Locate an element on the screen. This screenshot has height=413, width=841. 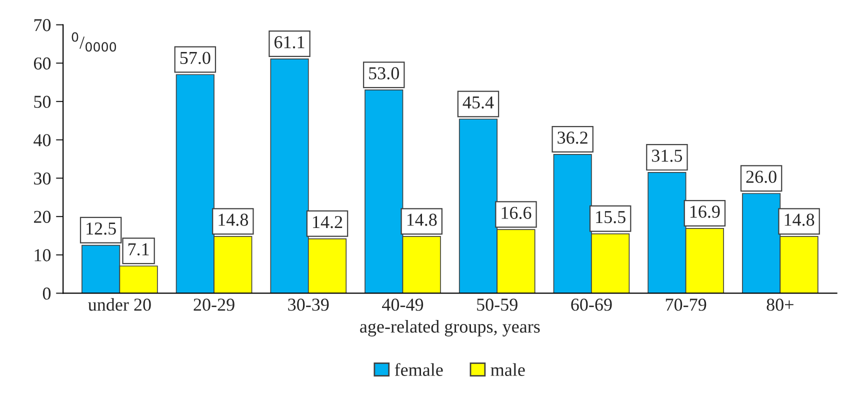
y-tick-label: 50 is located at coordinates (42, 102).